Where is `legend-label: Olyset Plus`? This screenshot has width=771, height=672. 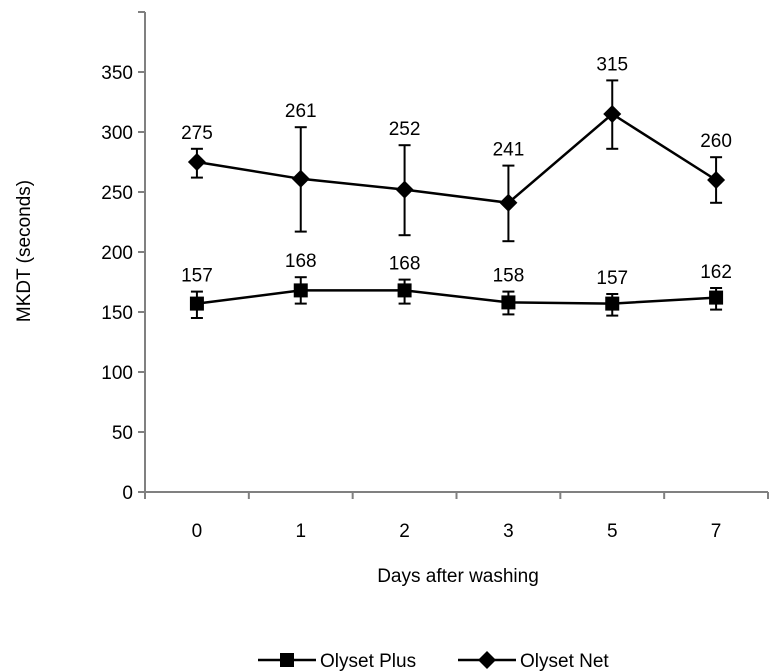 legend-label: Olyset Plus is located at coordinates (368, 661).